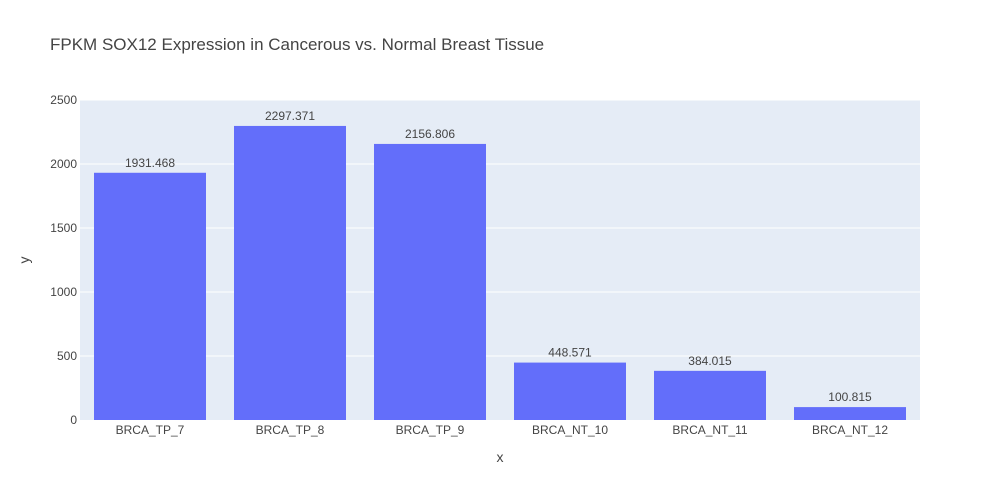 This screenshot has width=1000, height=500. Describe the element at coordinates (570, 430) in the screenshot. I see `x-tick-label: BRCA_NT_10` at that location.